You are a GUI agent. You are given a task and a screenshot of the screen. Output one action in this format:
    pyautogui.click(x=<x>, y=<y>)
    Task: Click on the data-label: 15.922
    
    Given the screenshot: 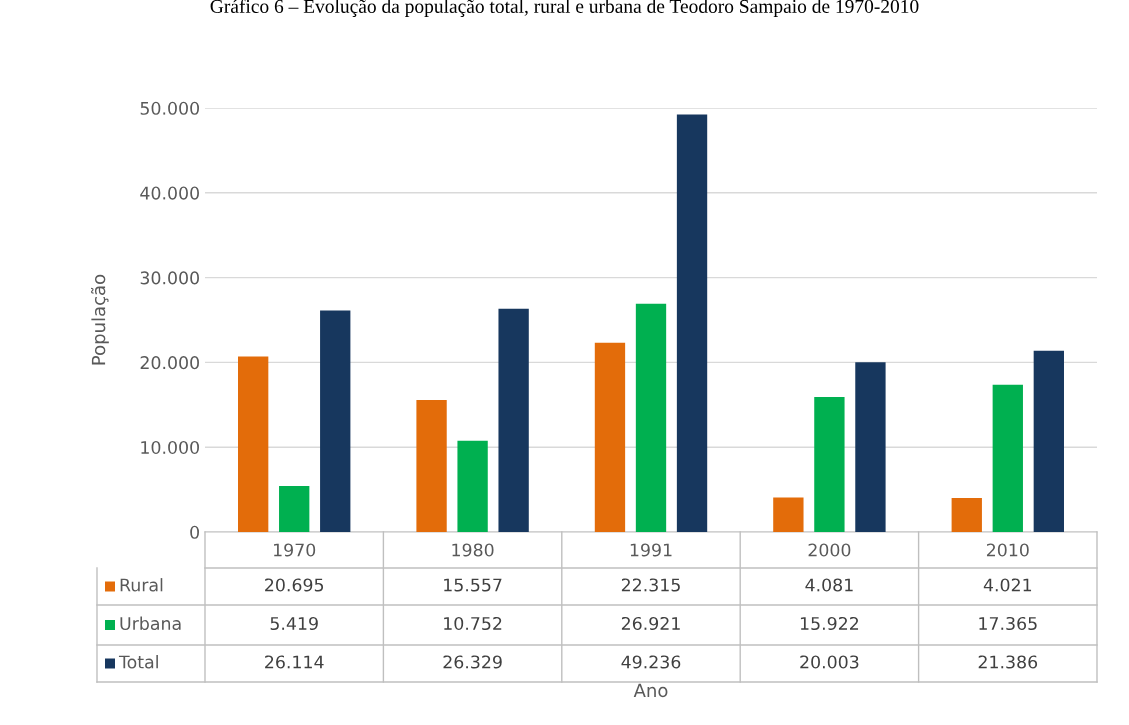 What is the action you would take?
    pyautogui.click(x=829, y=623)
    